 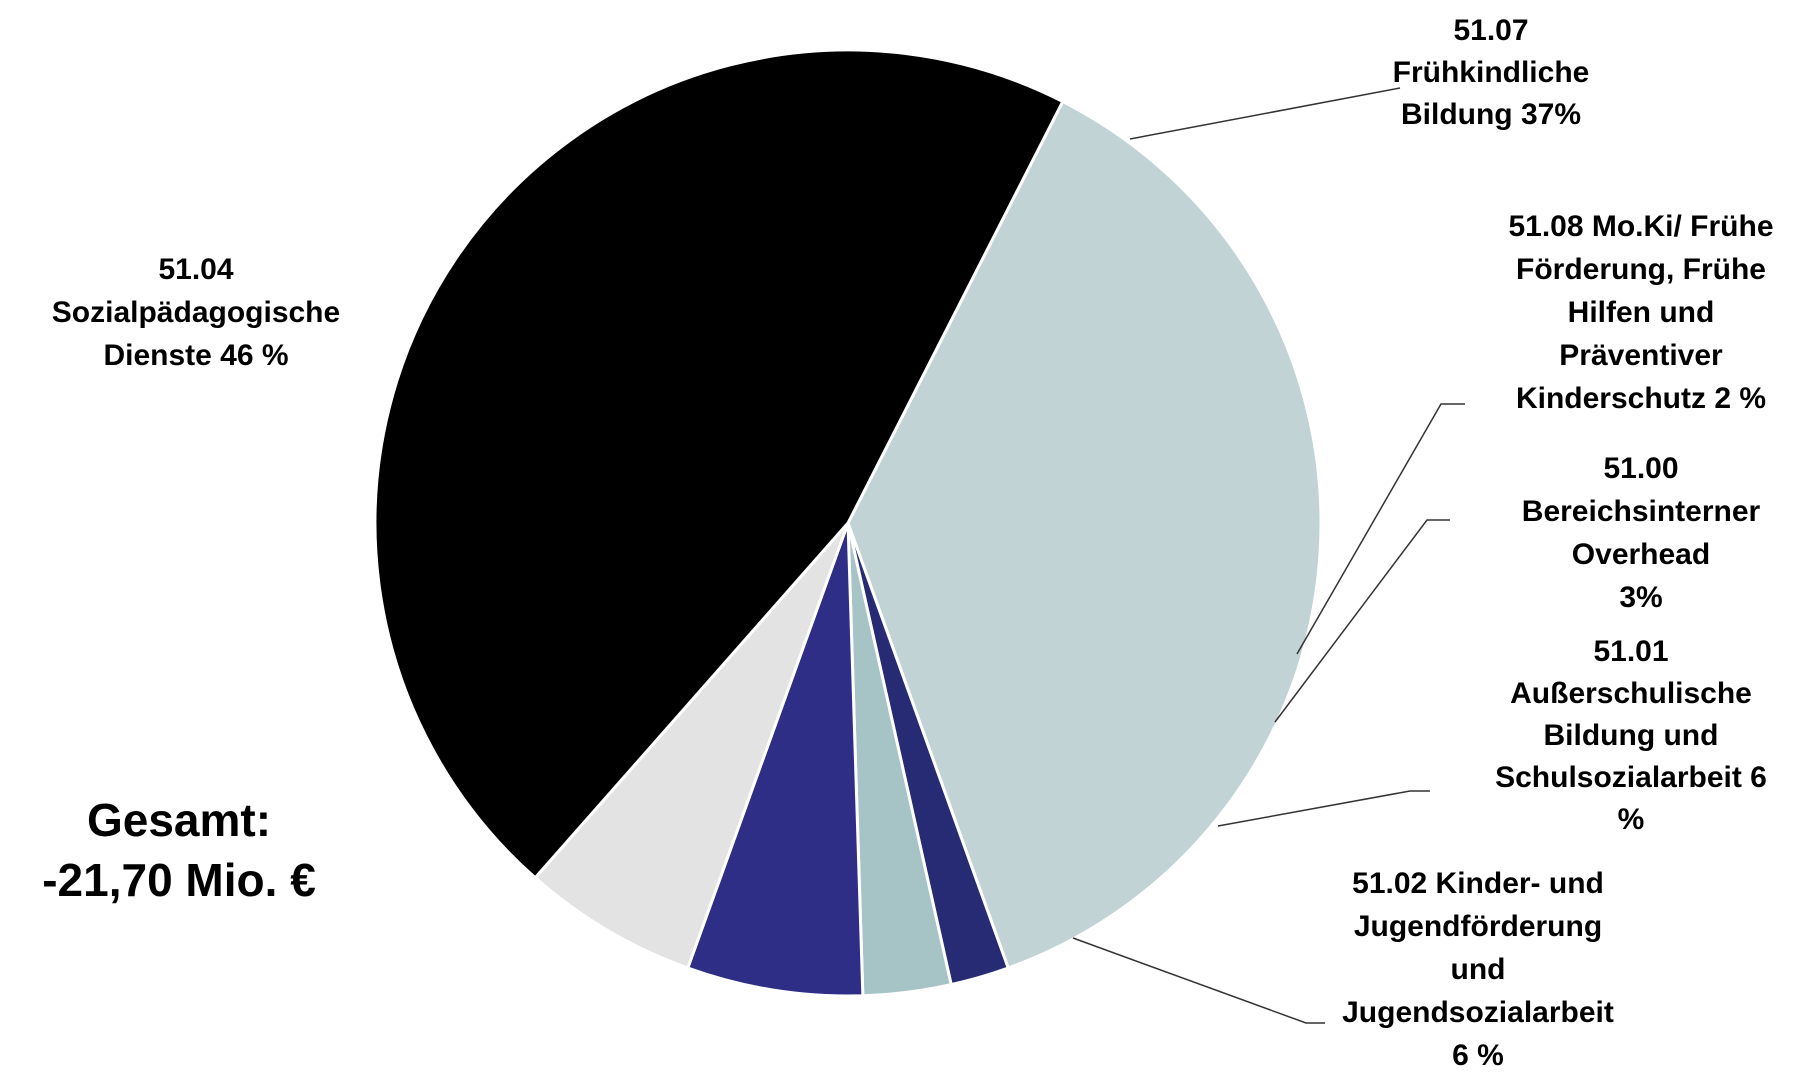 I want to click on slice-label-51-01-line-4: Schulsozialarbeit 6, so click(x=1631, y=777).